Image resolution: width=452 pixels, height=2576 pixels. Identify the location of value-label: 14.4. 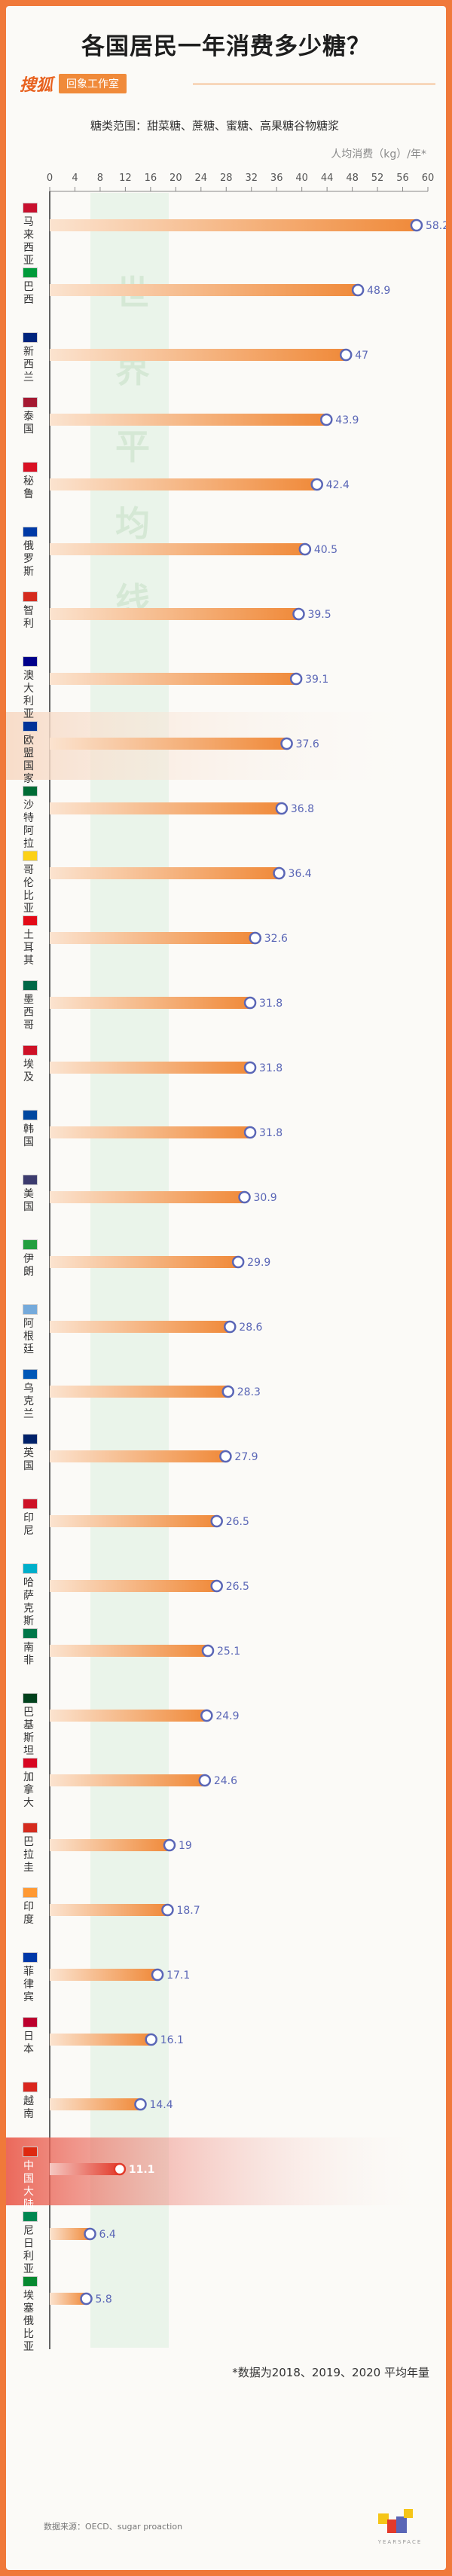
(161, 2105).